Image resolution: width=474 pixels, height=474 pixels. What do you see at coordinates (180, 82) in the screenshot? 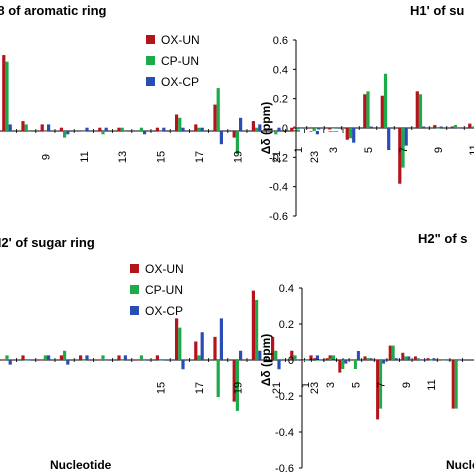
I see `legend-label: OX-CP` at bounding box center [180, 82].